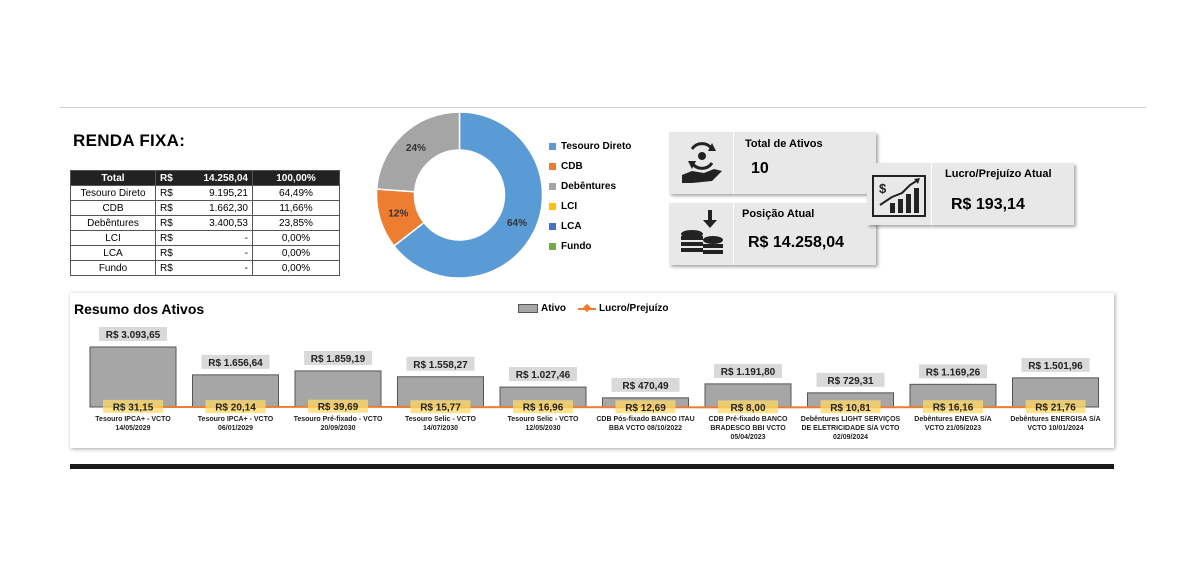 This screenshot has width=1200, height=583. I want to click on category-label: DE ELETRICIDADE S/A VCTO, so click(850, 428).